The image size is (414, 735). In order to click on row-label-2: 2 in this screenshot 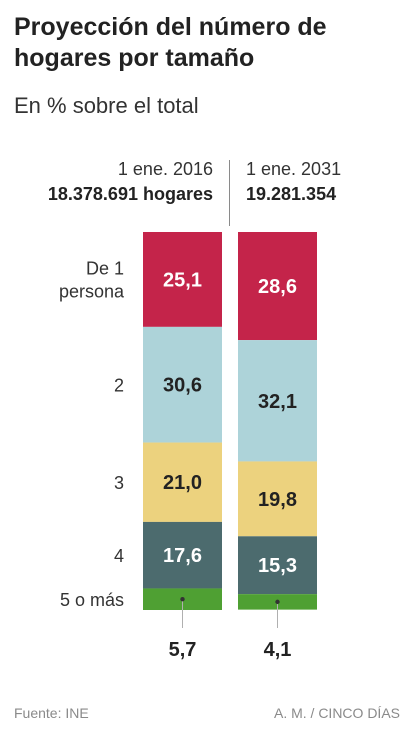, I will do `click(119, 386)`.